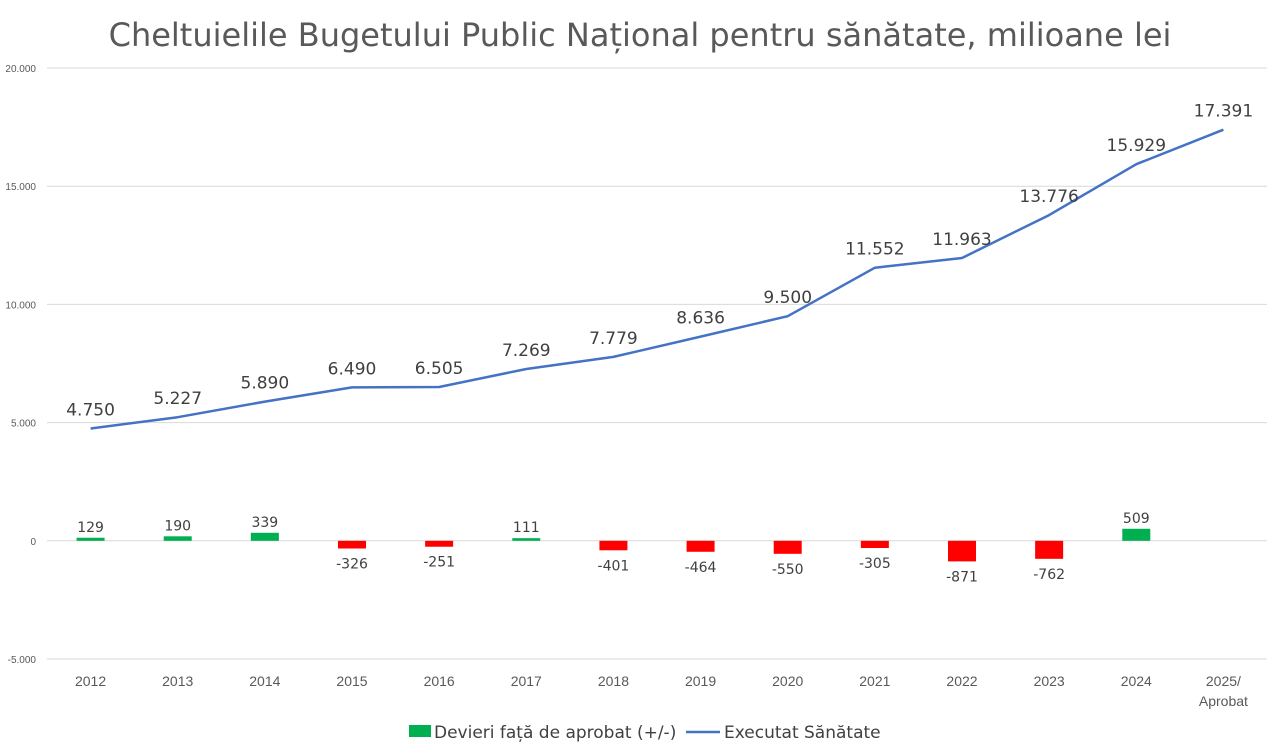 This screenshot has height=756, width=1280. Describe the element at coordinates (875, 564) in the screenshot. I see `bar-data-label: -305` at that location.